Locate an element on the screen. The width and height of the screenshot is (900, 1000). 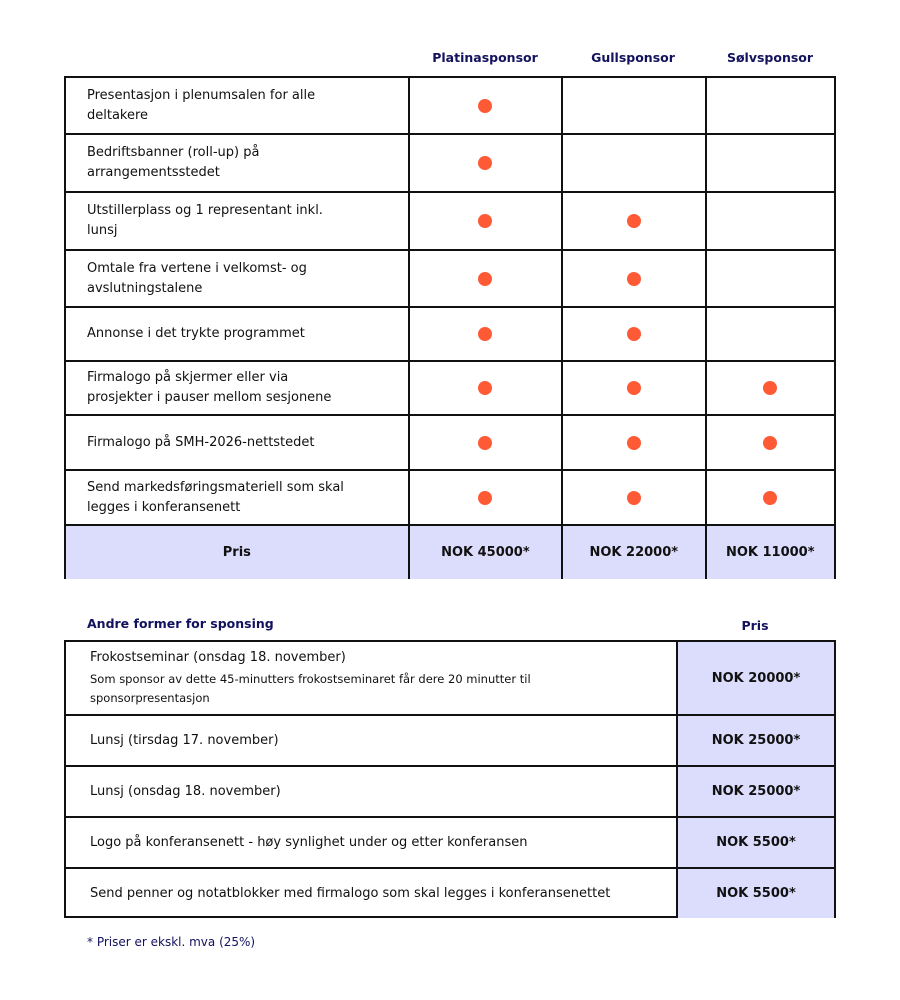
price-label: Pris is located at coordinates (237, 552).